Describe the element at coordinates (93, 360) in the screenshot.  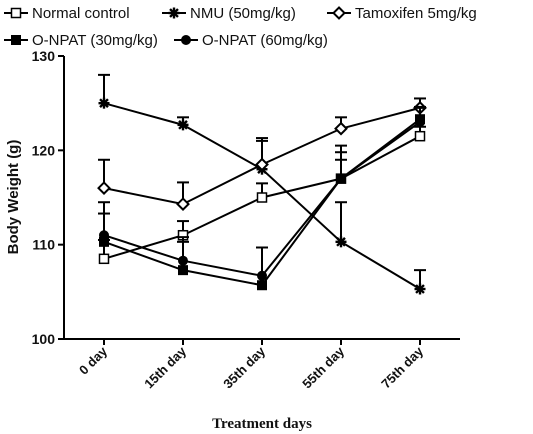
I see `x-tick-label: 0 day` at that location.